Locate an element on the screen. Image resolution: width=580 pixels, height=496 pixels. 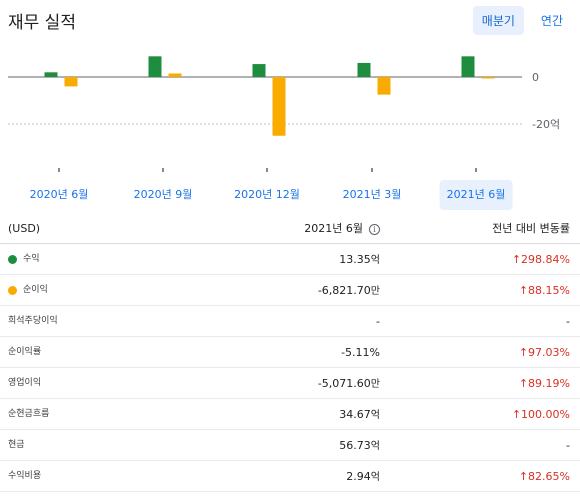
row-change: ↑100.00% is located at coordinates (540, 414).